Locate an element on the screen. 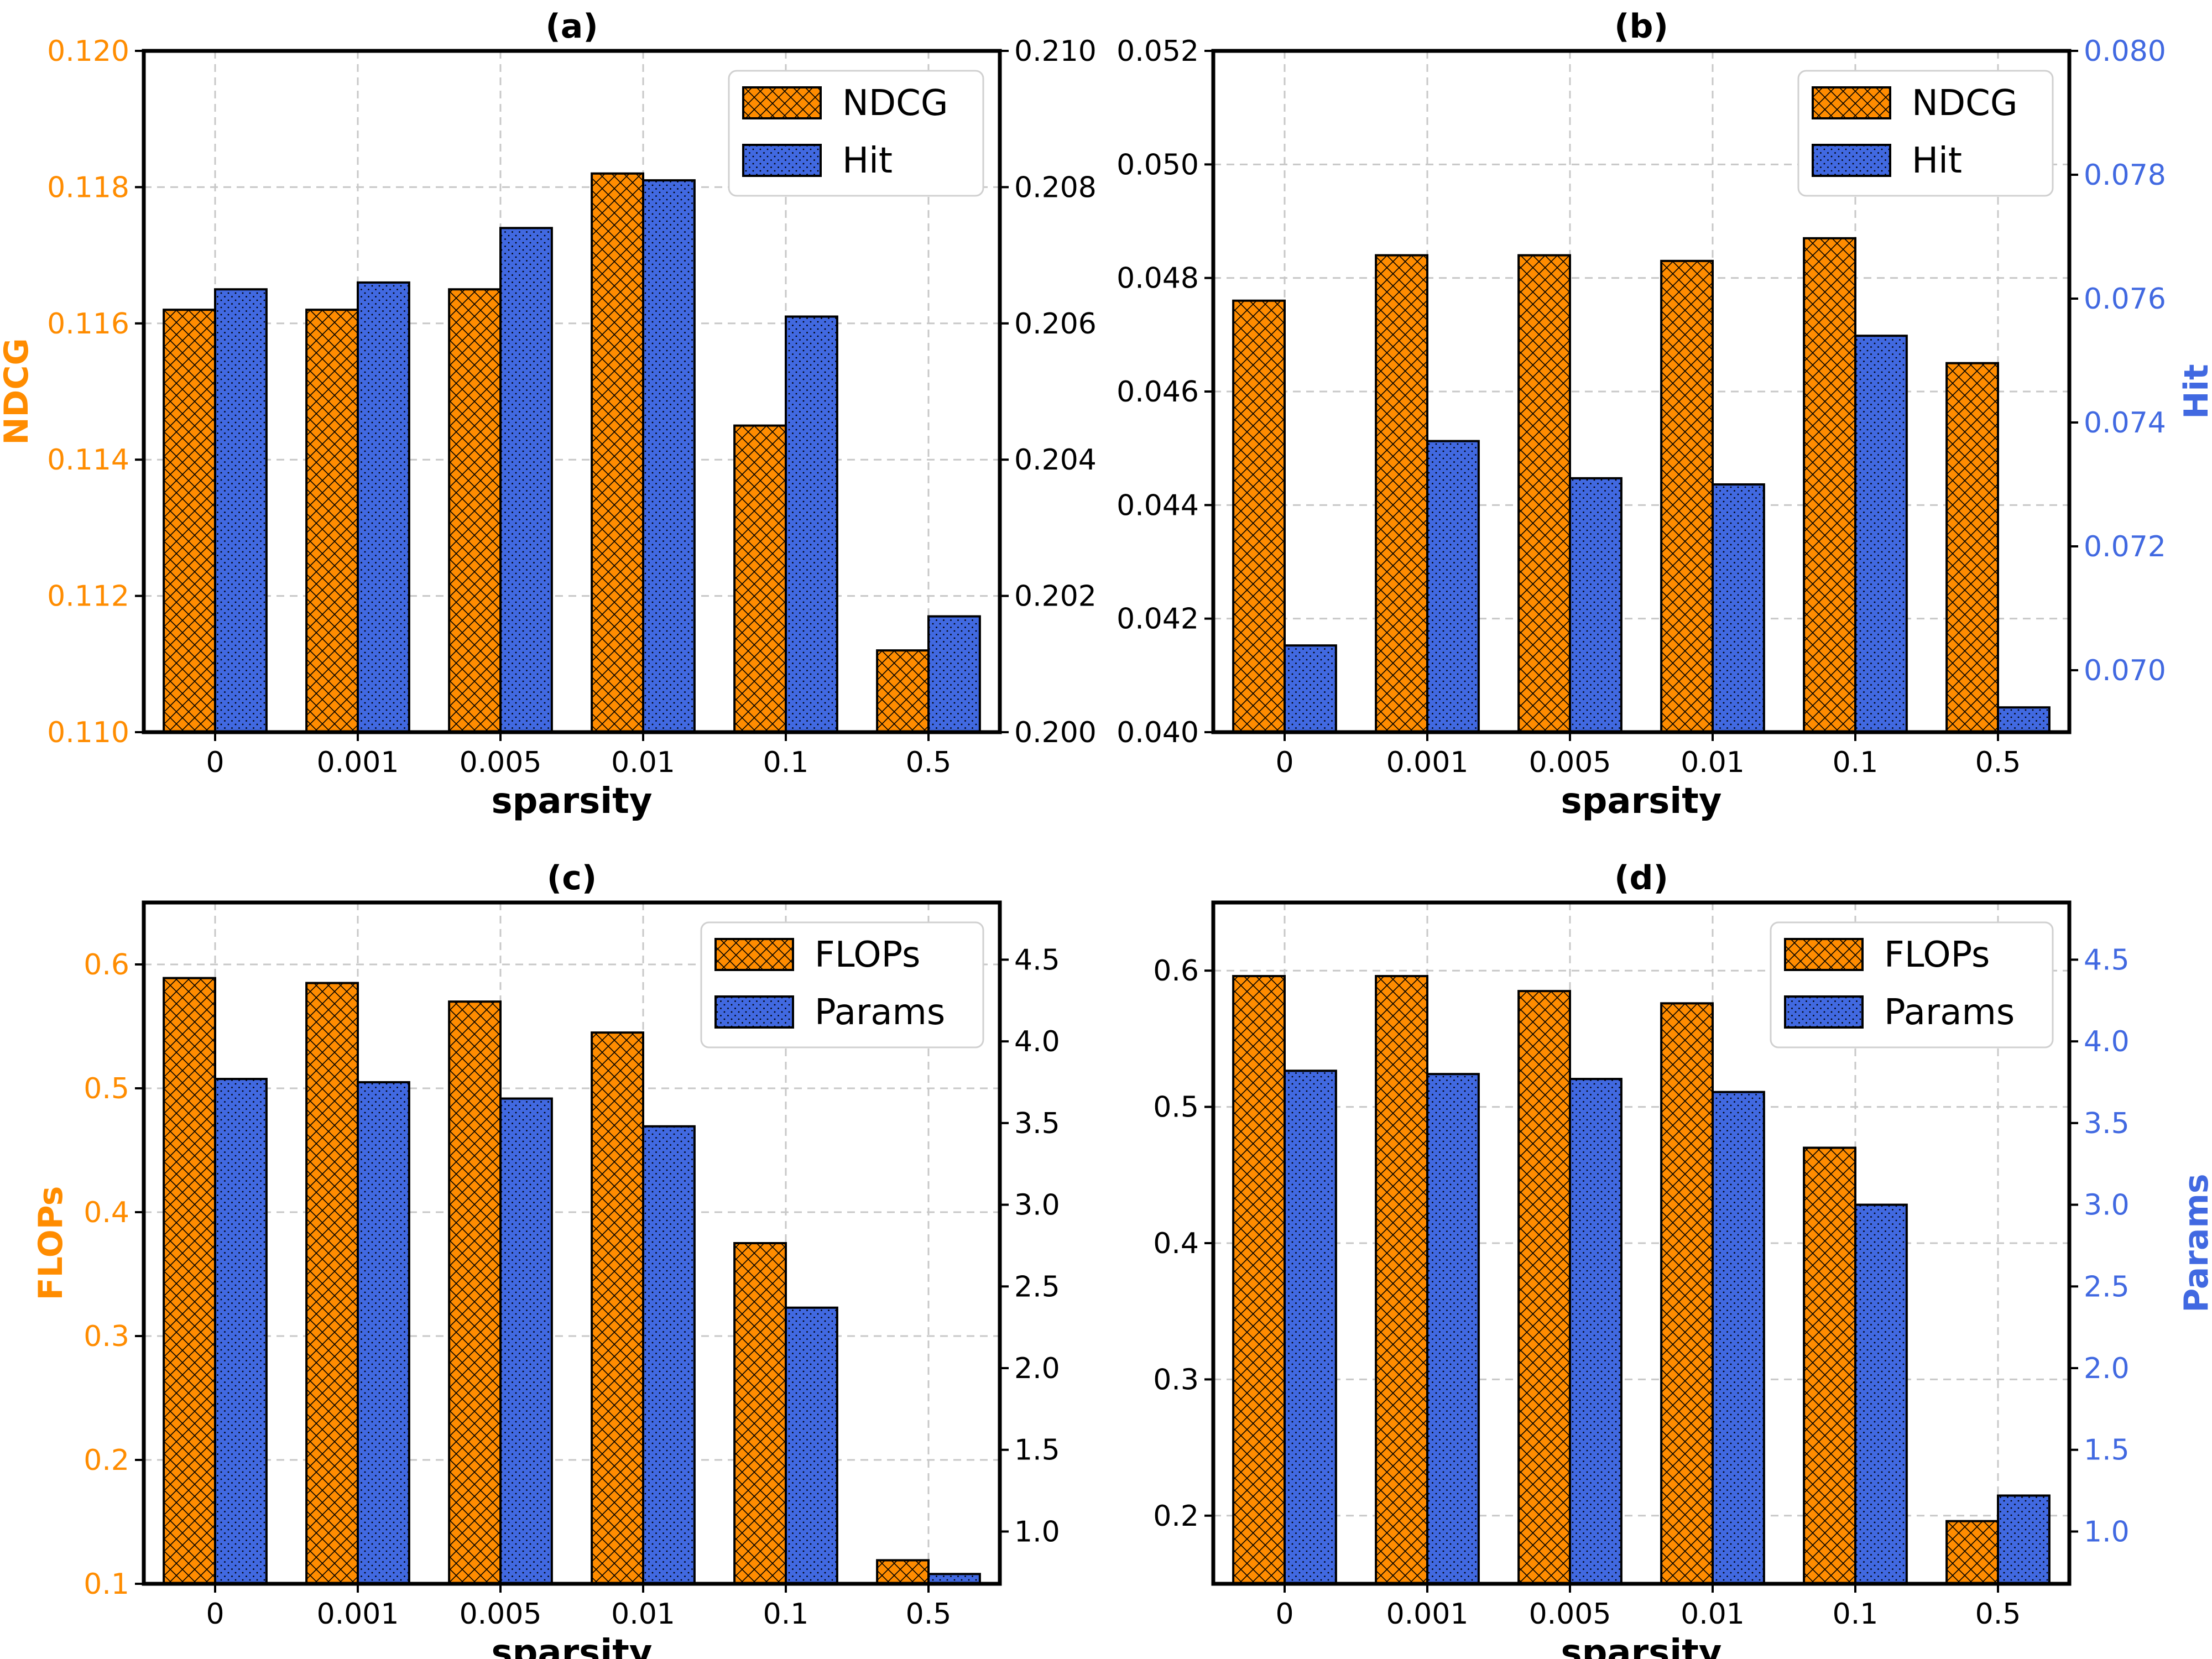 This screenshot has width=2212, height=1659. y-left-tick-label: 0.042 is located at coordinates (1158, 619).